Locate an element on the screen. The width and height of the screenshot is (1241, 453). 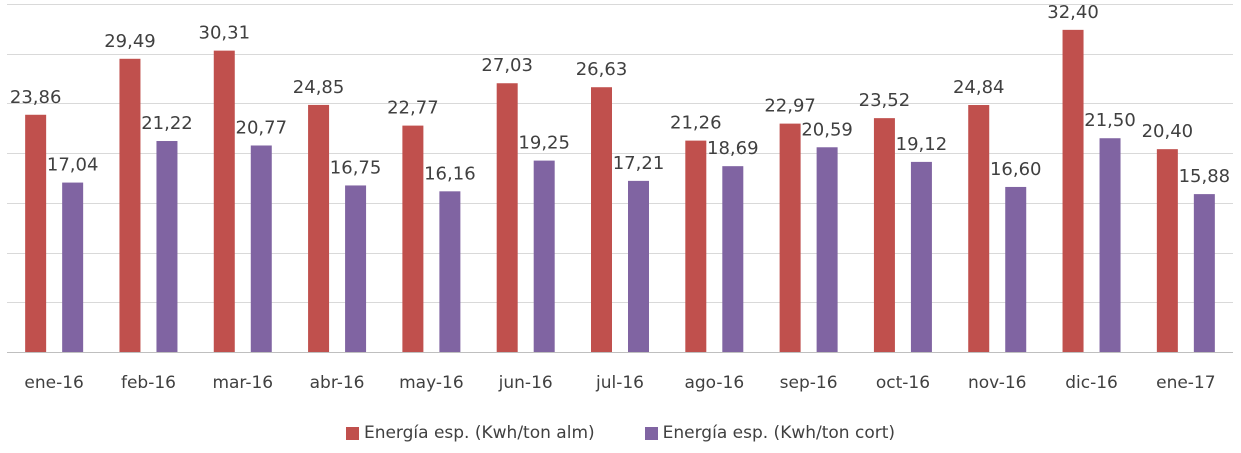
x-tick-label: nov-16 is located at coordinates (997, 383).